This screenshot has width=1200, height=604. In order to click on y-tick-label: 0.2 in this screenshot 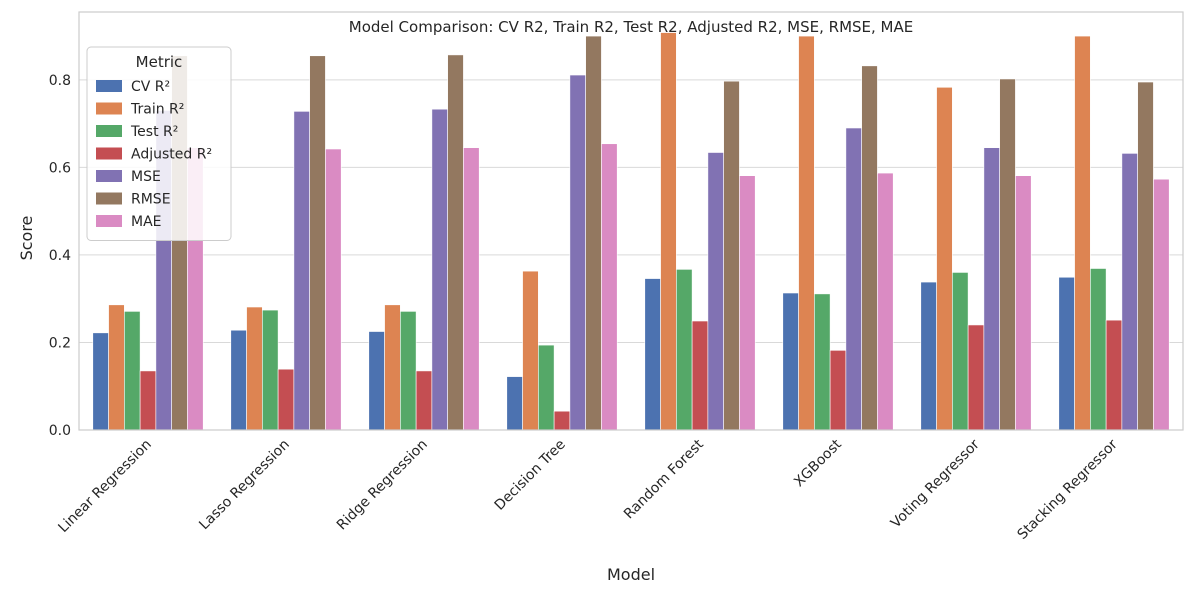, I will do `click(60, 343)`.